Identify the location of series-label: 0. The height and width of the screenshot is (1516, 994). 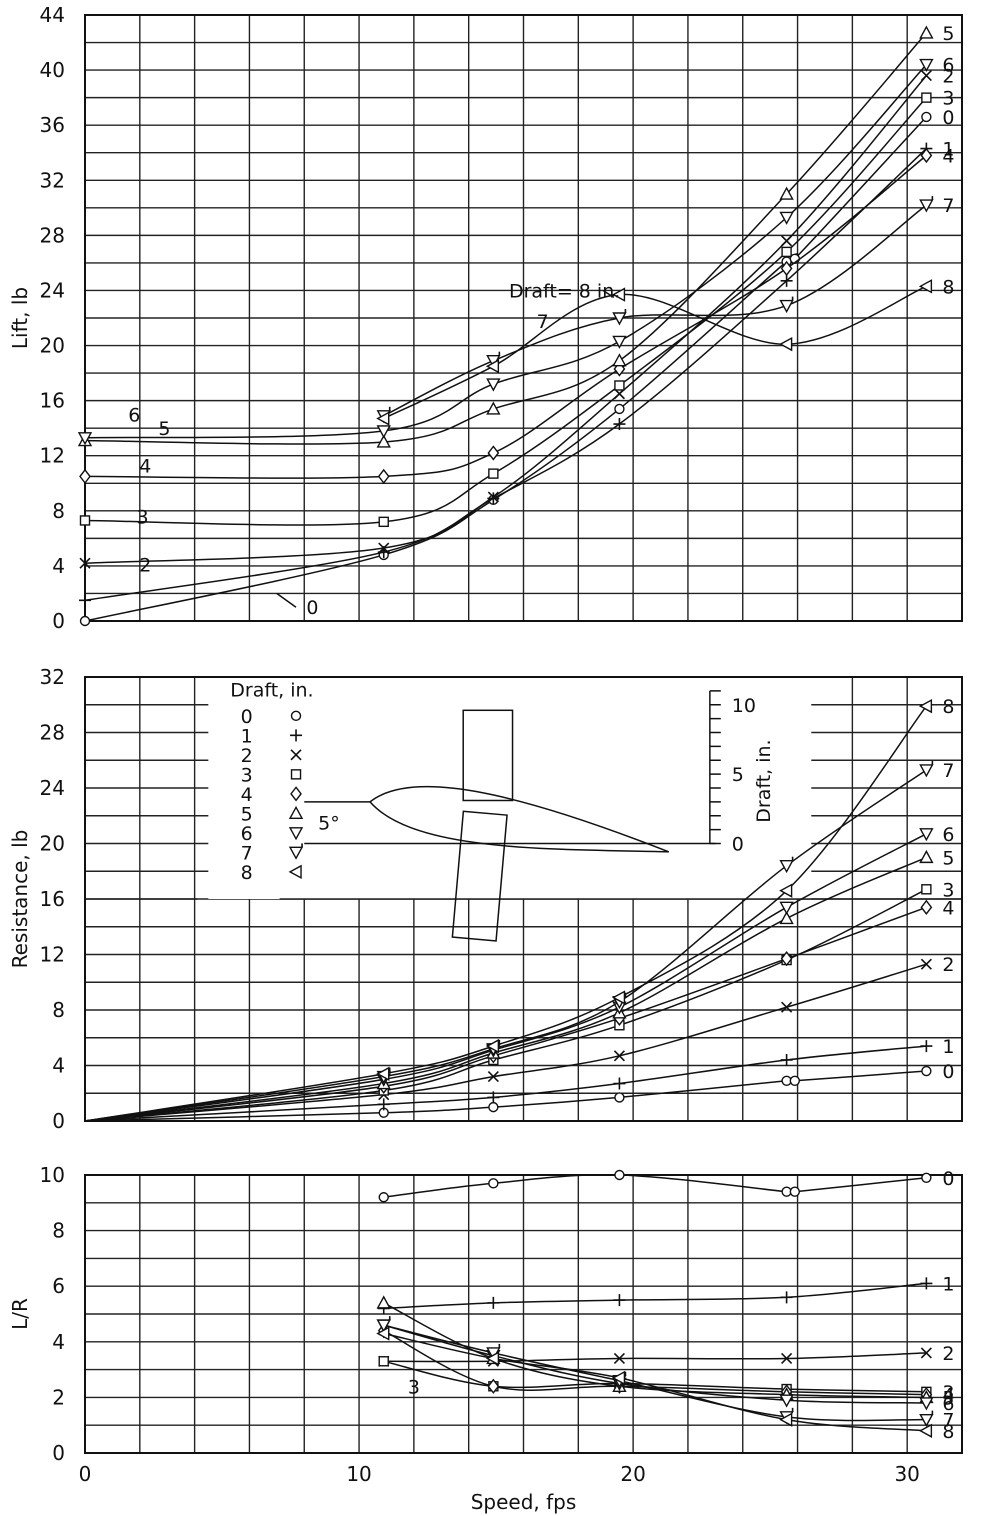
(312, 608).